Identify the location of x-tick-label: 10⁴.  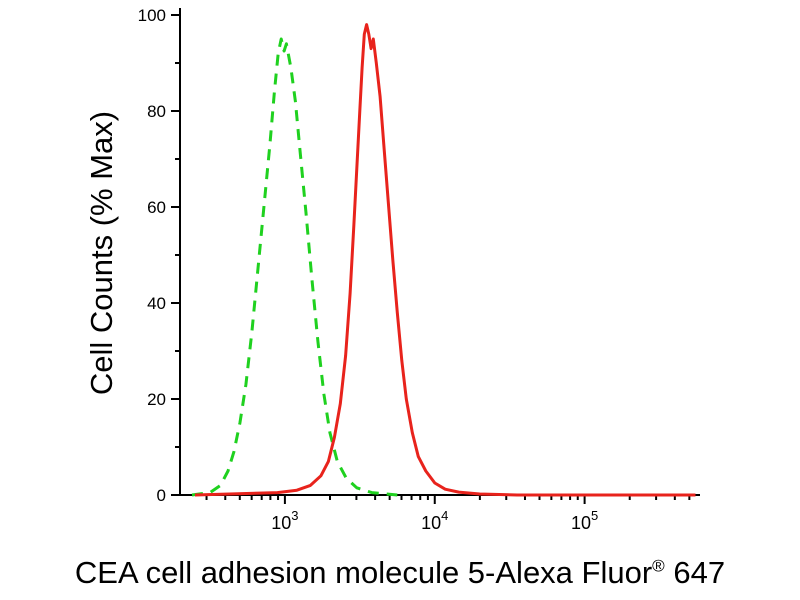
(434, 520).